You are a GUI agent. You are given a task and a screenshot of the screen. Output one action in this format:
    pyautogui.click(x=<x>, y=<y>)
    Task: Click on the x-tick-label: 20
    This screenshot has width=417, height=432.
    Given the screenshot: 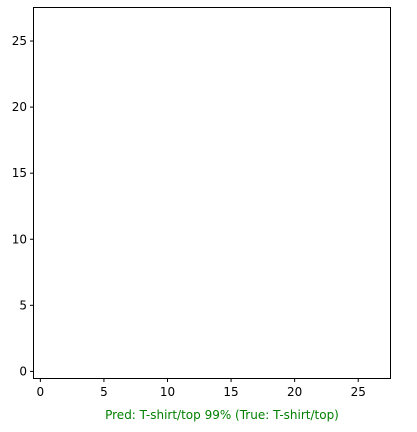 What is the action you would take?
    pyautogui.click(x=294, y=392)
    